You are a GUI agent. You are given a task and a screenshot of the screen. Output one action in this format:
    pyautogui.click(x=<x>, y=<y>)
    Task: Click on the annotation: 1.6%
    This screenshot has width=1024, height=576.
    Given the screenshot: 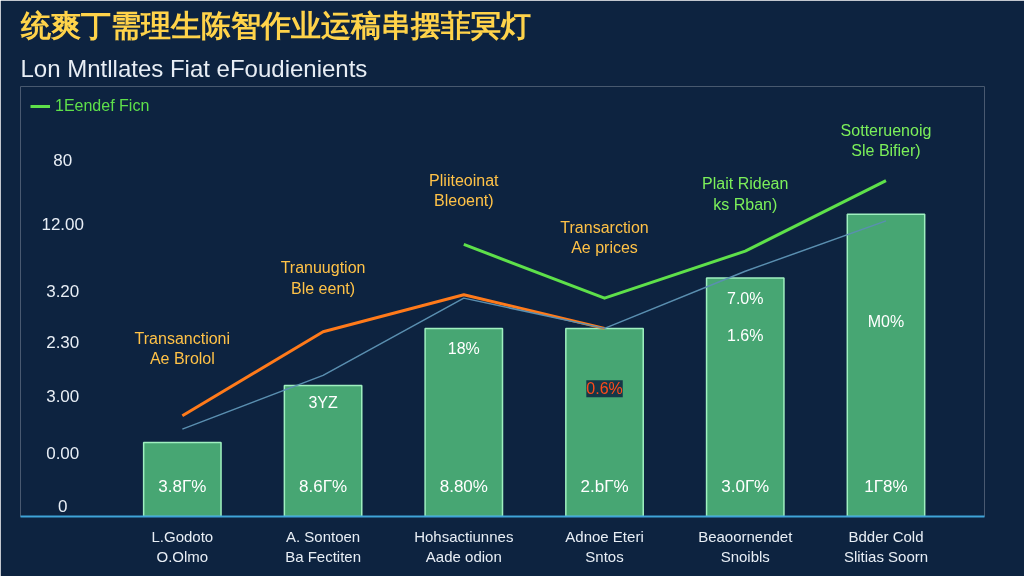 What is the action you would take?
    pyautogui.click(x=745, y=335)
    